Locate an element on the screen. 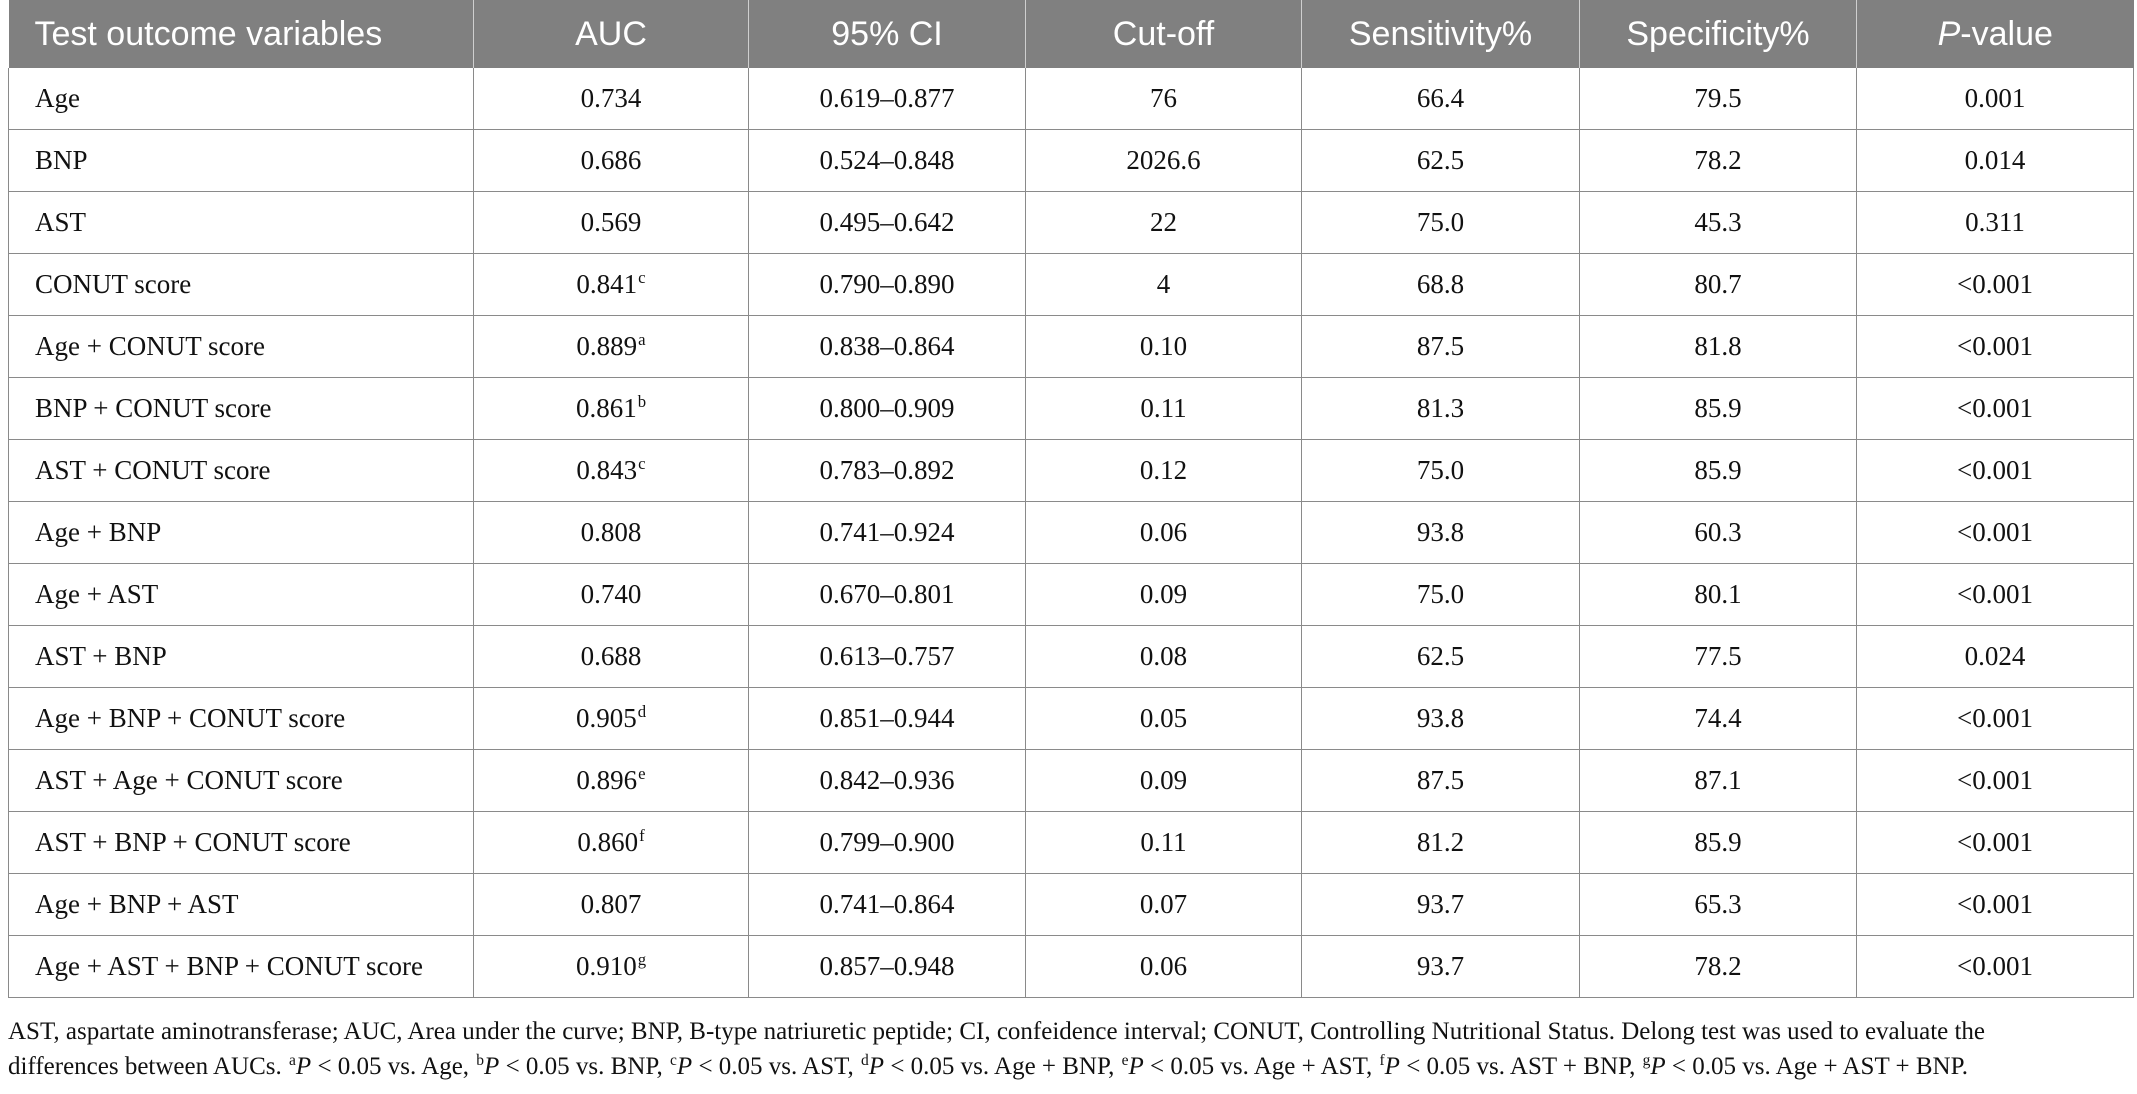  cell-auc: 0.808 is located at coordinates (611, 532).